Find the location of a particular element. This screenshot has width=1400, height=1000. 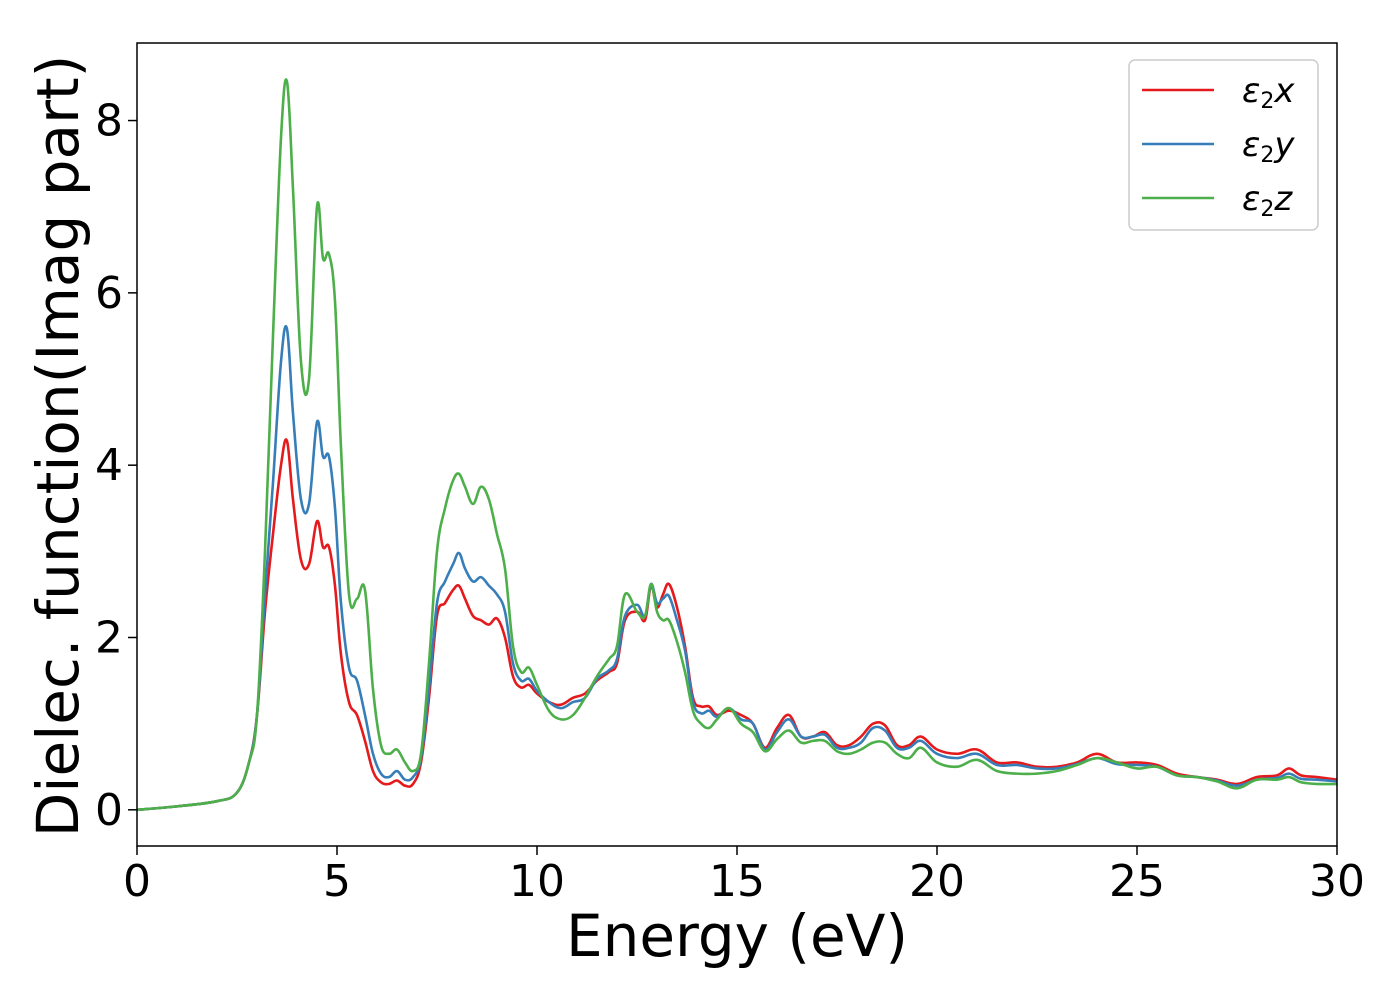

legend-label-z: ε2z is located at coordinates (1267, 200).